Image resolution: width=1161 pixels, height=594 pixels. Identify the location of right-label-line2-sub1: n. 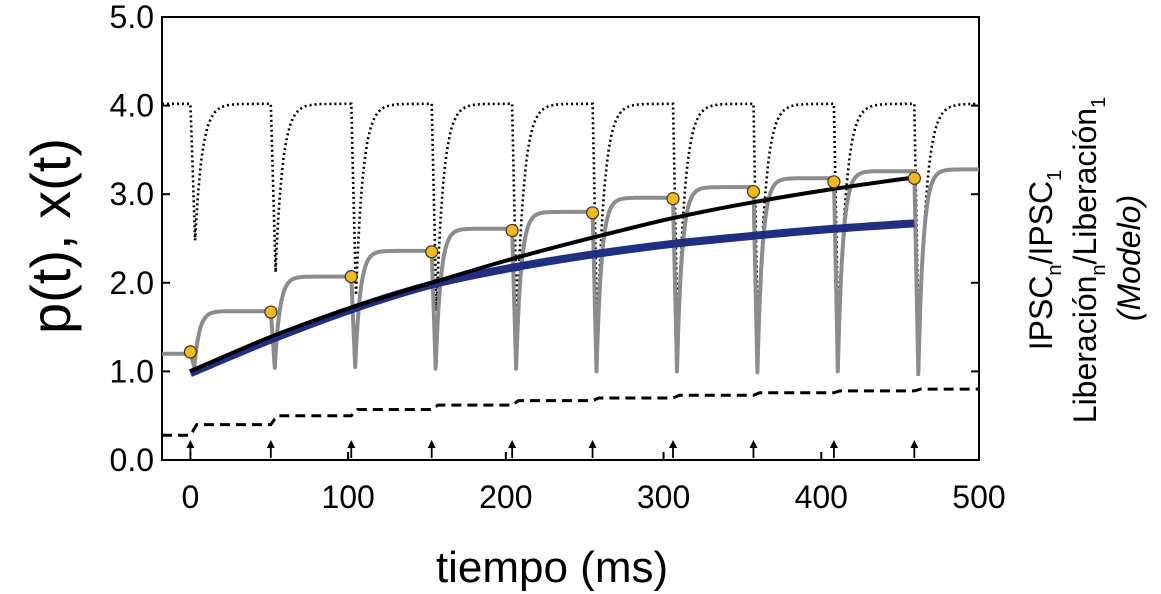
(1099, 269).